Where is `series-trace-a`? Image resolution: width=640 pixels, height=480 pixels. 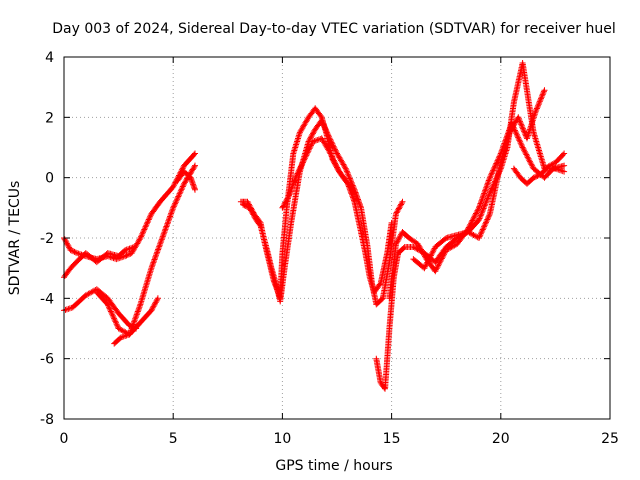 series-trace-a is located at coordinates (129, 206).